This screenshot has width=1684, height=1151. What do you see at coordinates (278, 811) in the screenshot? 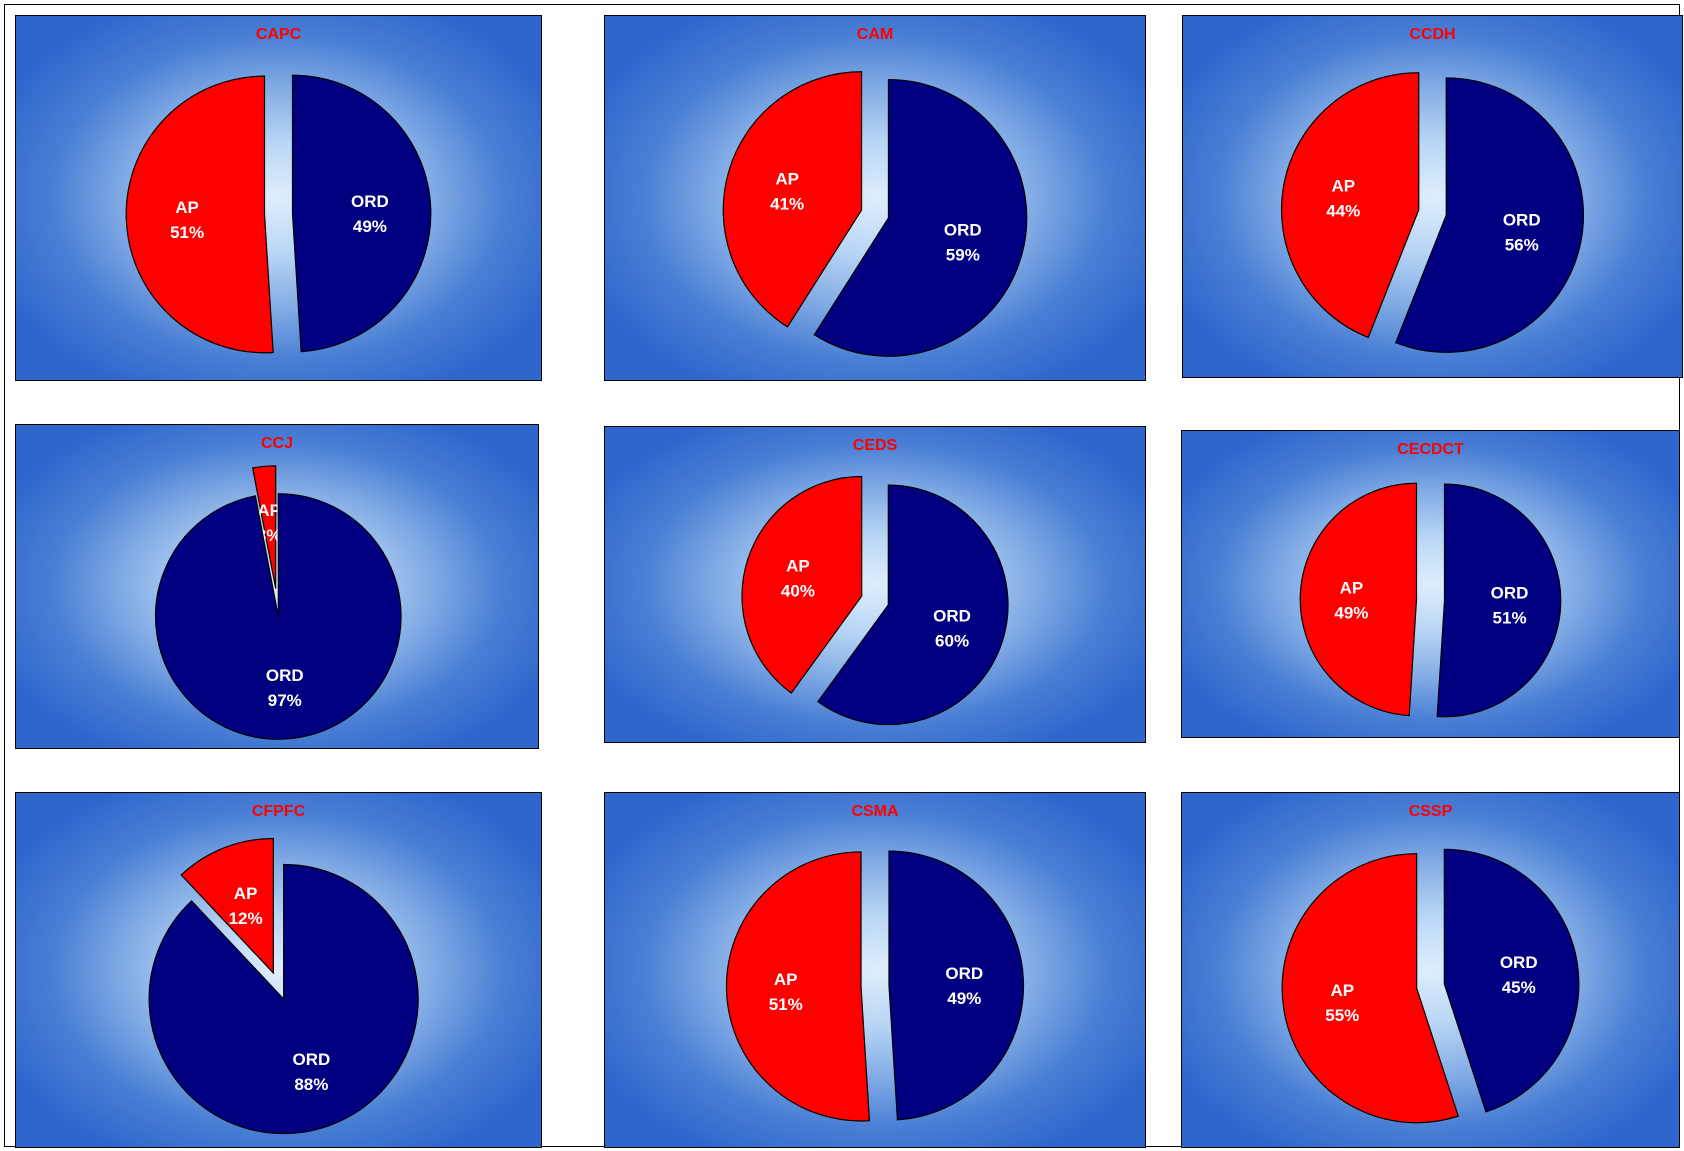
I see `chart-title: CFPFC` at bounding box center [278, 811].